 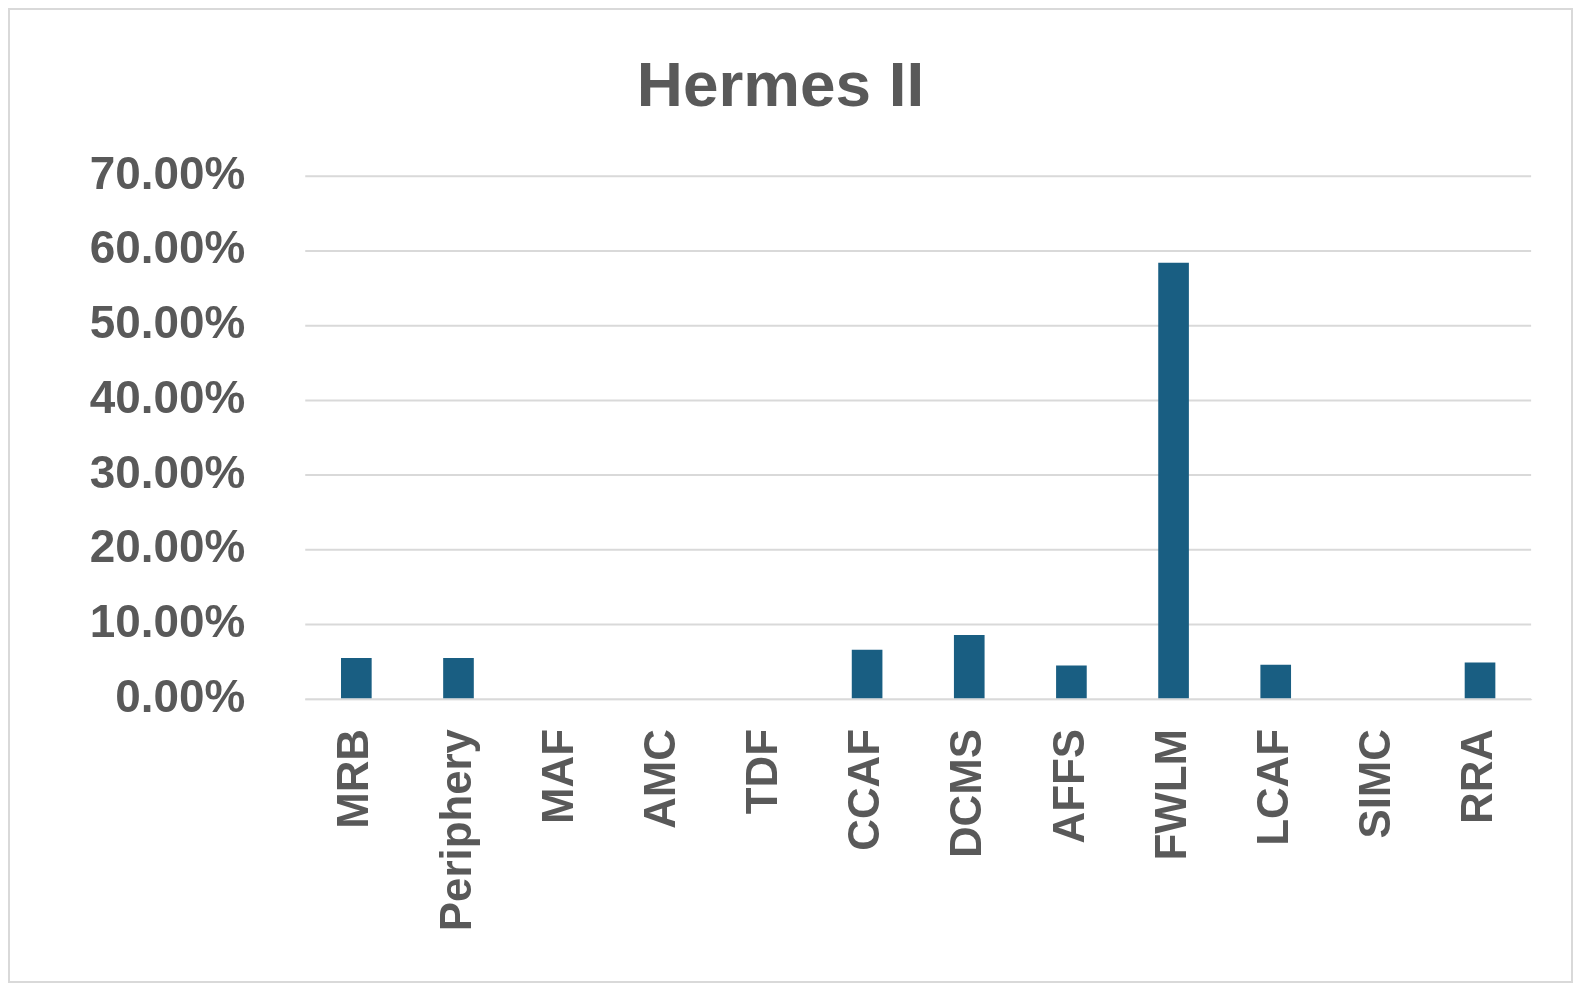 I want to click on y-tick-label: 60.00%, so click(x=167, y=248).